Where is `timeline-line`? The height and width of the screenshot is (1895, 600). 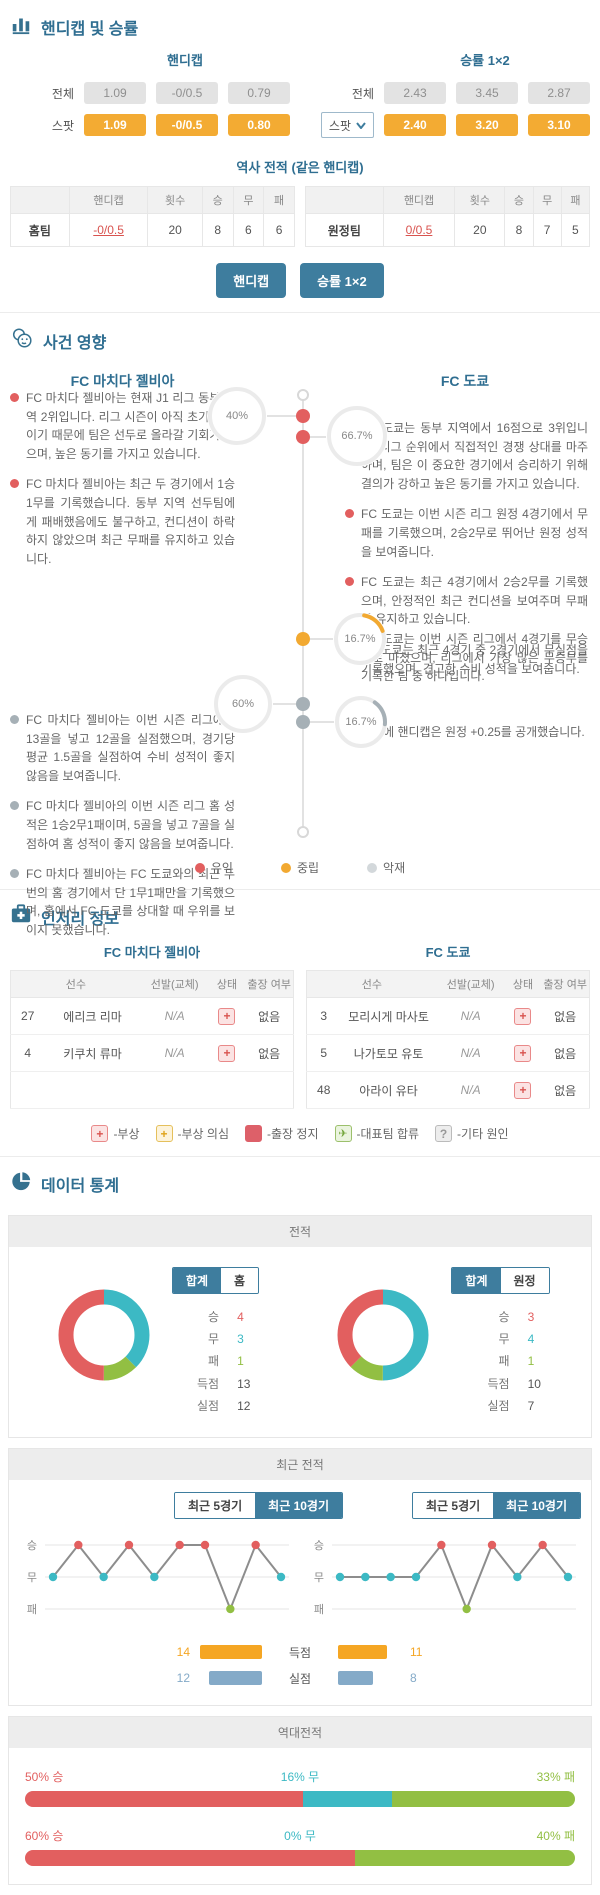
timeline-line is located at coordinates (303, 613).